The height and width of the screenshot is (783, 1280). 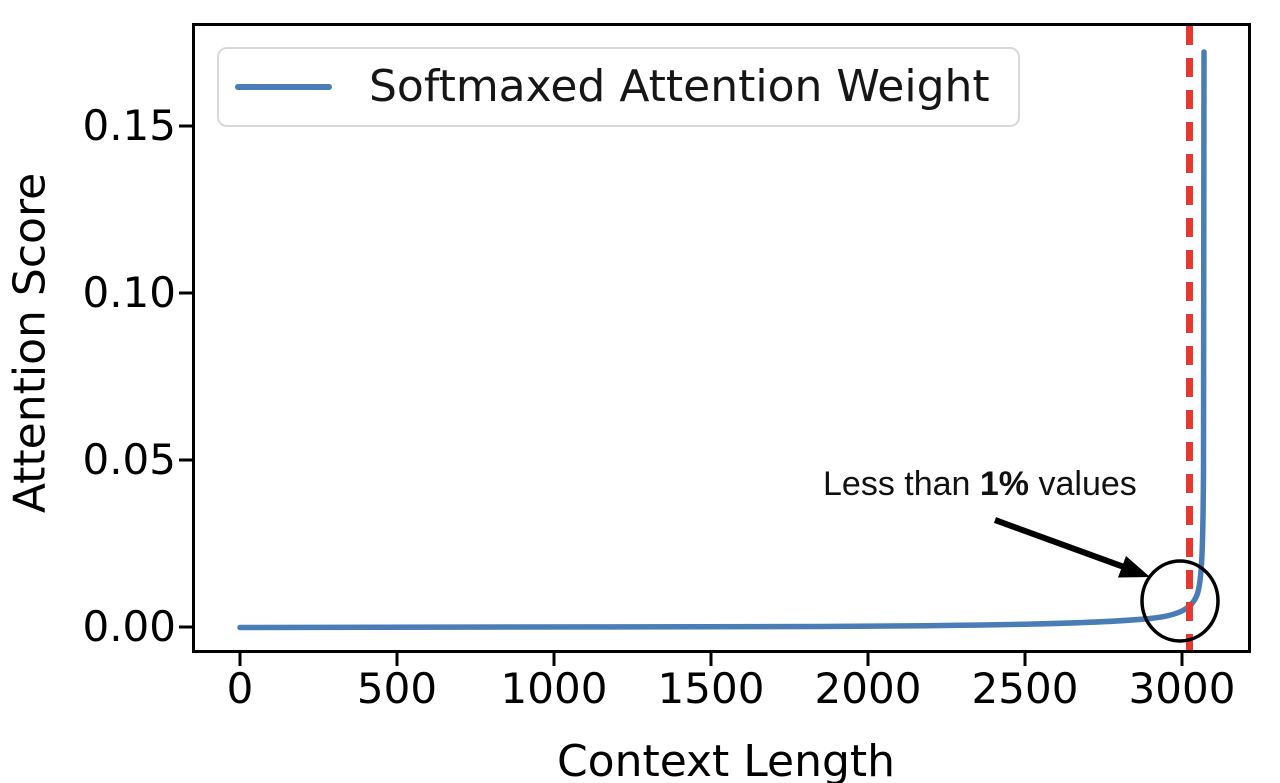 What do you see at coordinates (1083, 484) in the screenshot?
I see `annotation-suffix: values` at bounding box center [1083, 484].